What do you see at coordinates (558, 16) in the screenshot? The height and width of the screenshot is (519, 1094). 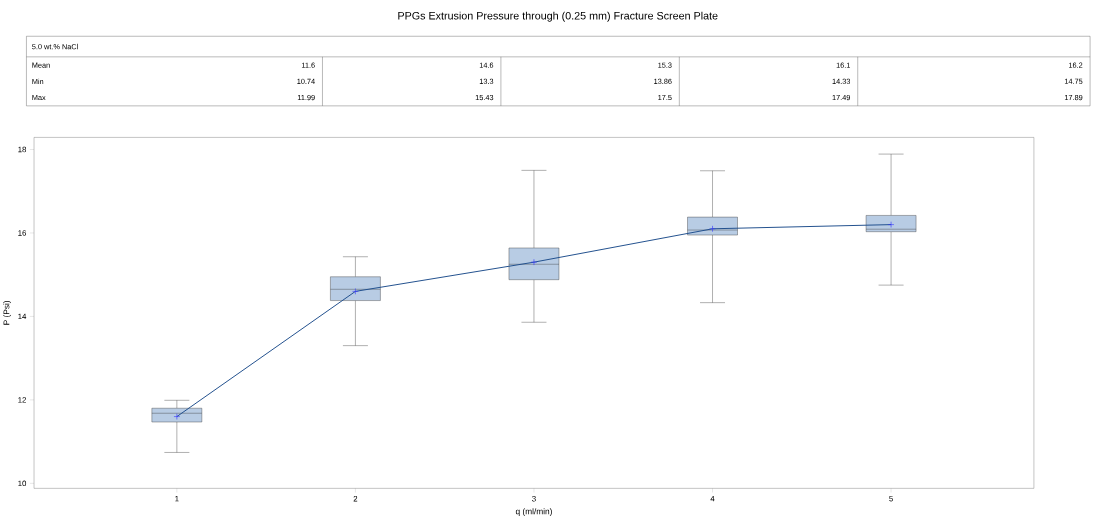 I see `chart-title: PPGs Extrusion Pressure through (0.25 mm) Fracture Screen Plate` at bounding box center [558, 16].